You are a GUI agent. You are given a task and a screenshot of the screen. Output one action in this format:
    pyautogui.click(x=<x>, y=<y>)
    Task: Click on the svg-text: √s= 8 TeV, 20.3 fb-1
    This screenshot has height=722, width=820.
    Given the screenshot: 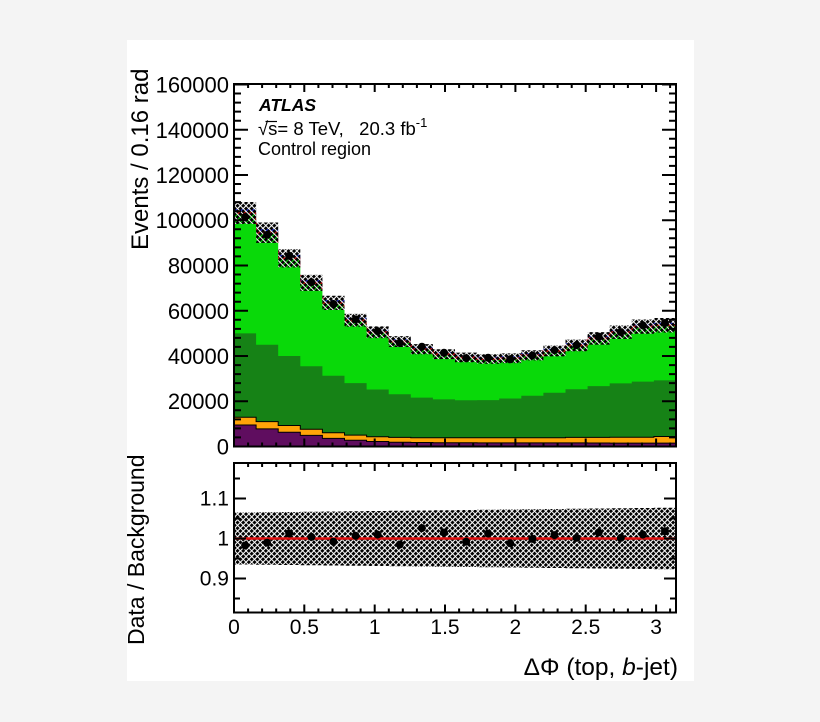 What is the action you would take?
    pyautogui.click(x=342, y=127)
    